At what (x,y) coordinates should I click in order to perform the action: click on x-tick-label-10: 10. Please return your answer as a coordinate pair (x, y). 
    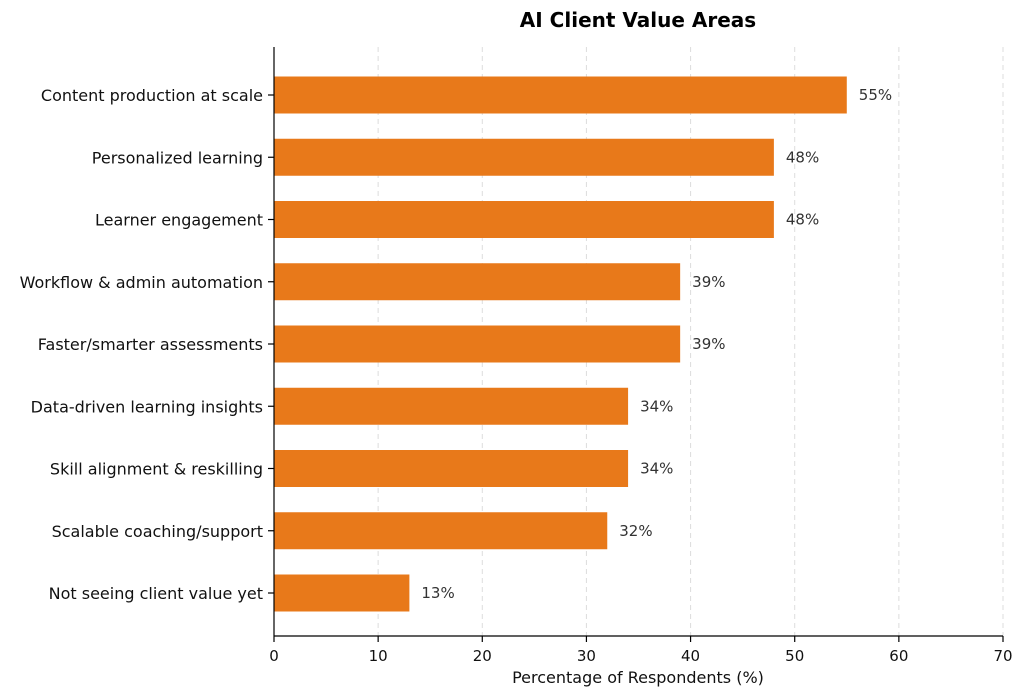
    Looking at the image, I should click on (378, 656).